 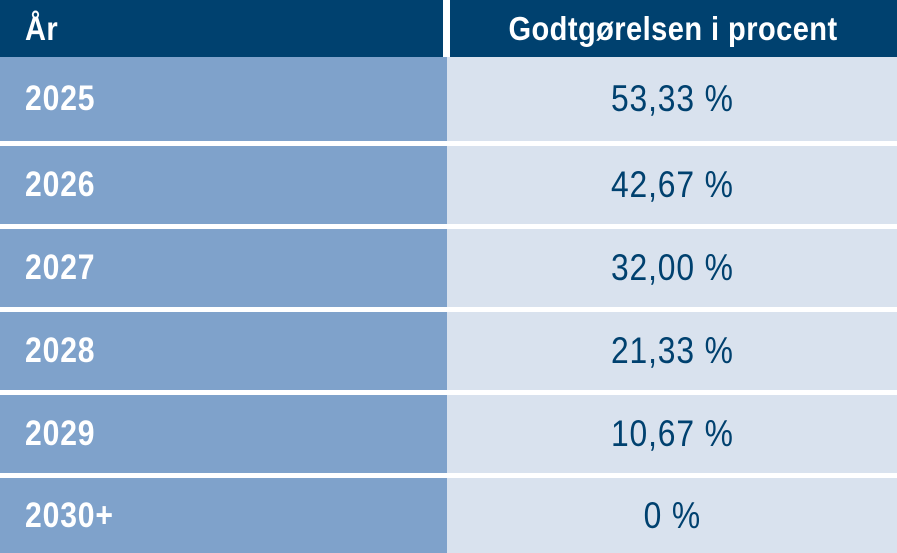 I want to click on year-label: 2025, so click(x=60, y=98).